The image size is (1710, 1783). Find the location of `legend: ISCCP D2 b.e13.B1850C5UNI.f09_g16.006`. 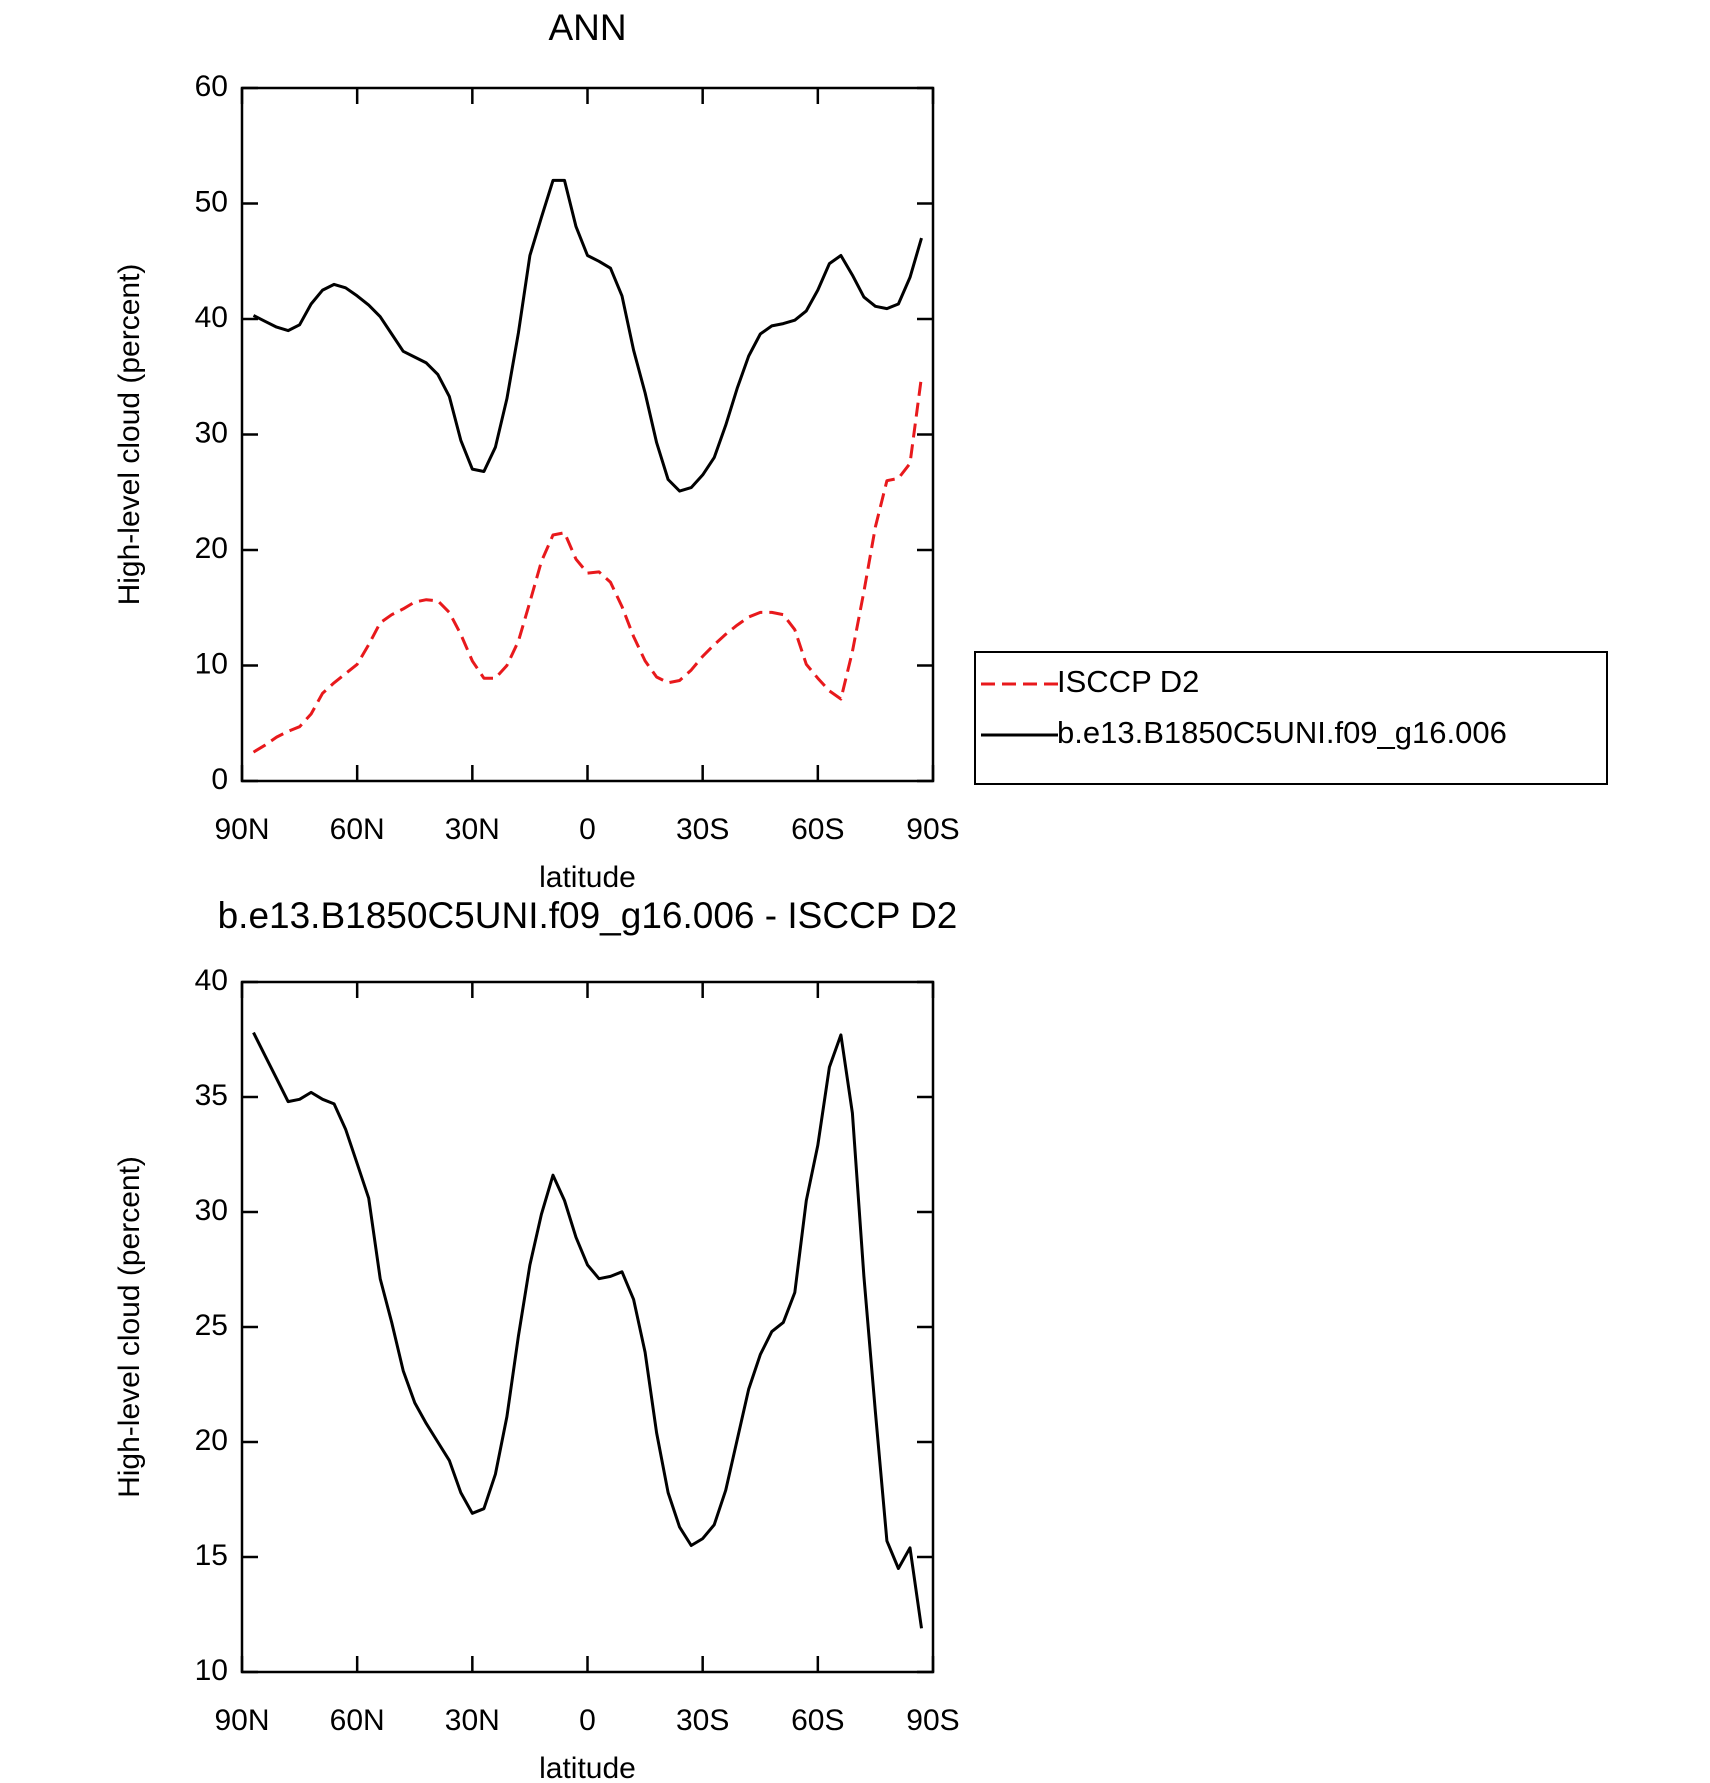

legend: ISCCP D2 b.e13.B1850C5UNI.f09_g16.006 is located at coordinates (1291, 718).